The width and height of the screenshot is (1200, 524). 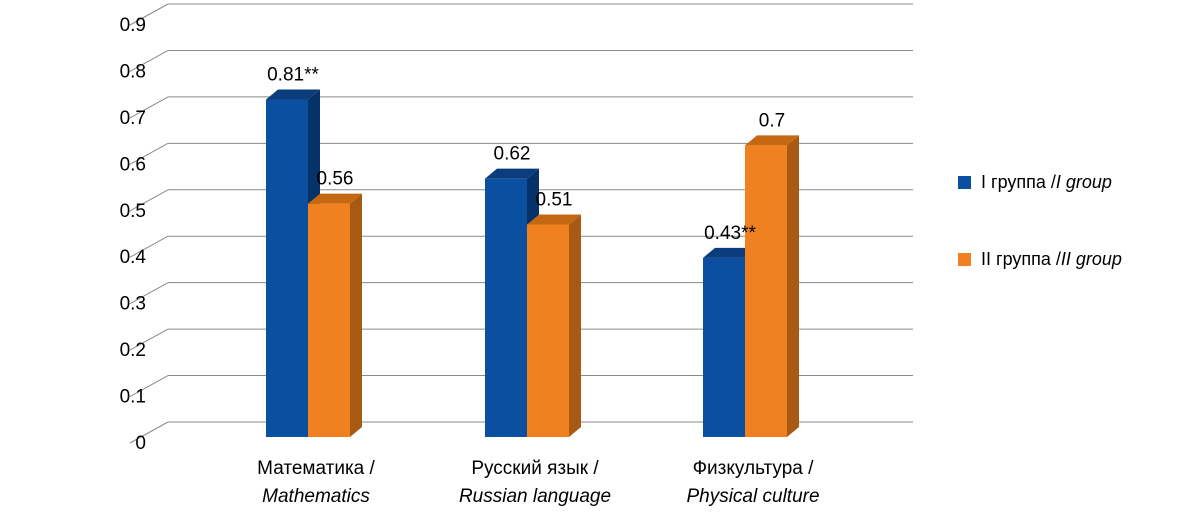 I want to click on category-label-2-ru: Физкультура /, so click(x=753, y=468).